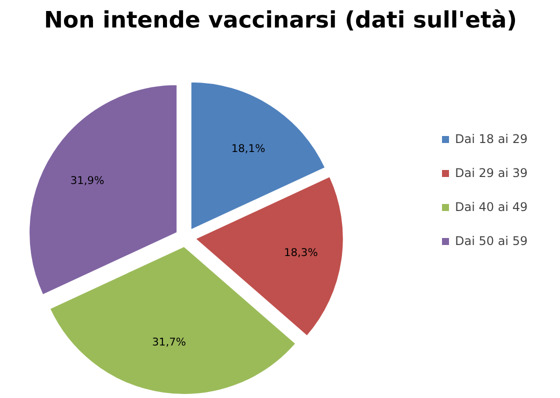 The width and height of the screenshot is (560, 398). I want to click on data-label: 18,3%, so click(301, 252).